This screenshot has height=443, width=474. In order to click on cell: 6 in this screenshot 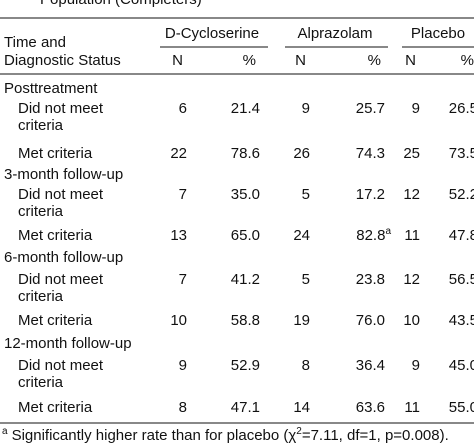, I will do `click(183, 108)`.